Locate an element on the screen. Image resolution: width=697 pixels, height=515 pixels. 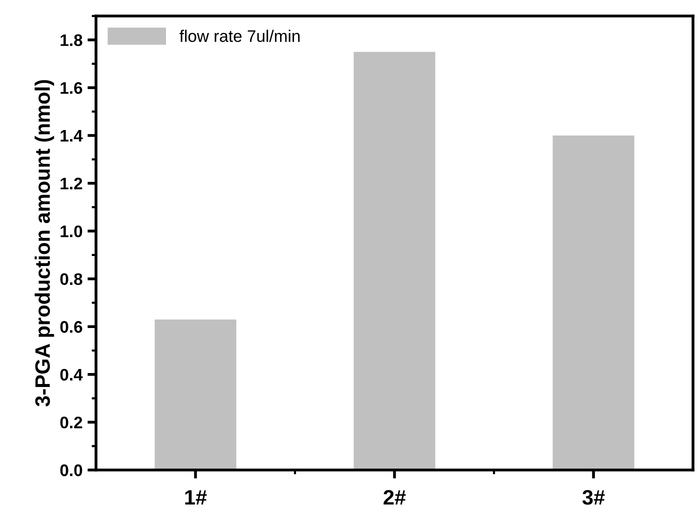
legend-label: flow rate 7ul/min is located at coordinates (240, 36).